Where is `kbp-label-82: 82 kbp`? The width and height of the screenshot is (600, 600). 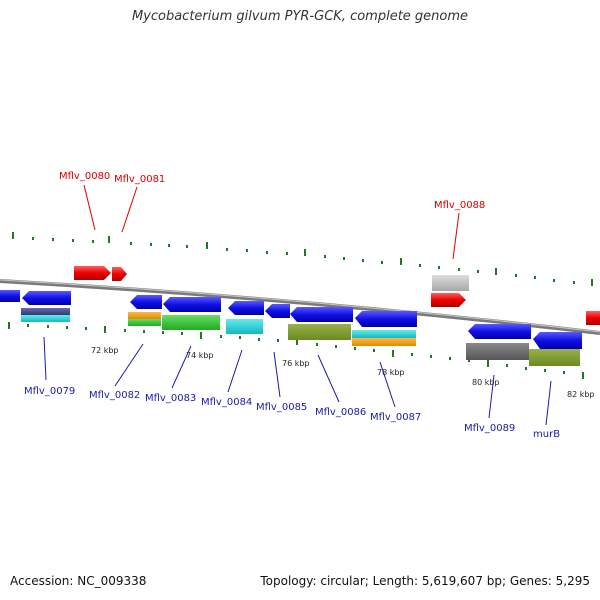 kbp-label-82: 82 kbp is located at coordinates (581, 394).